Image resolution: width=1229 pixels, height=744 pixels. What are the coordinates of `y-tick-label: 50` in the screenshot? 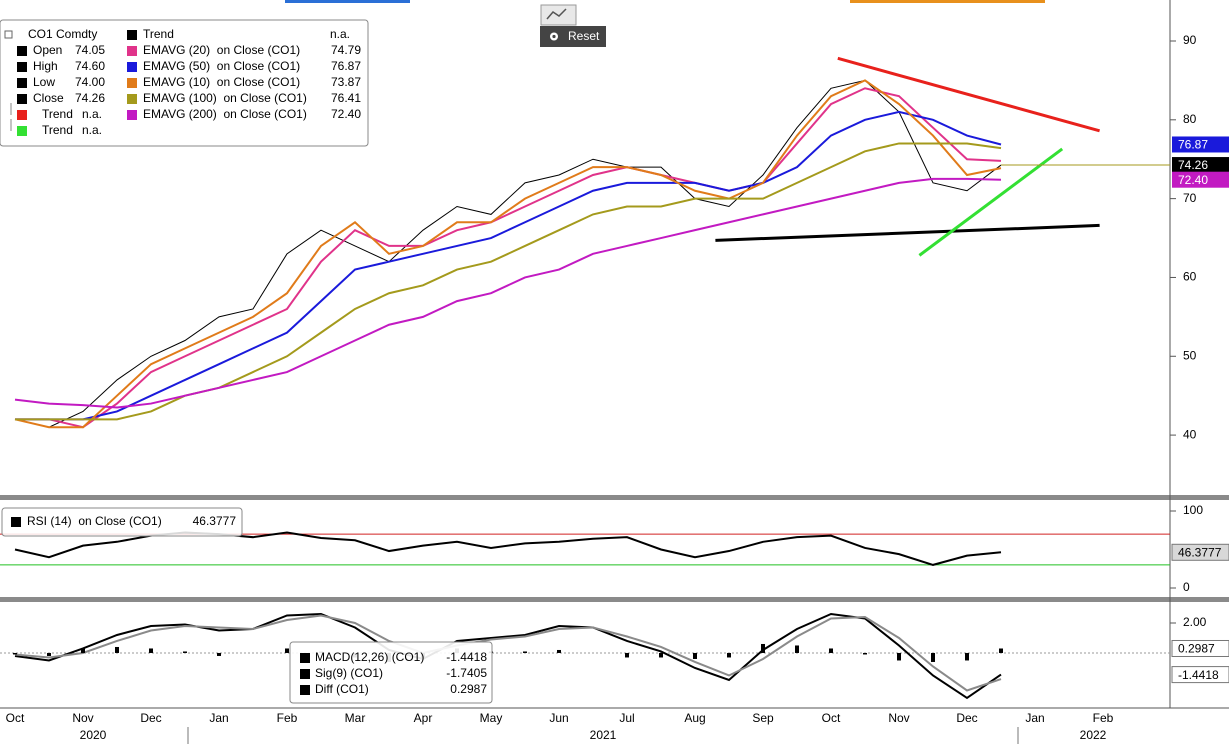 It's located at (1190, 355).